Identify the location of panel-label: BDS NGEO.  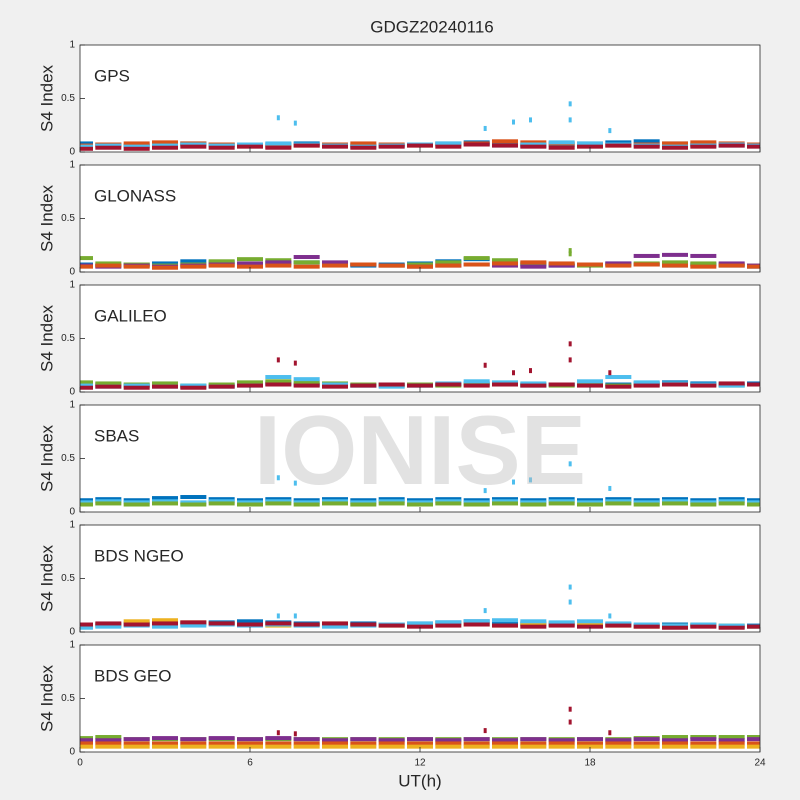
(139, 555).